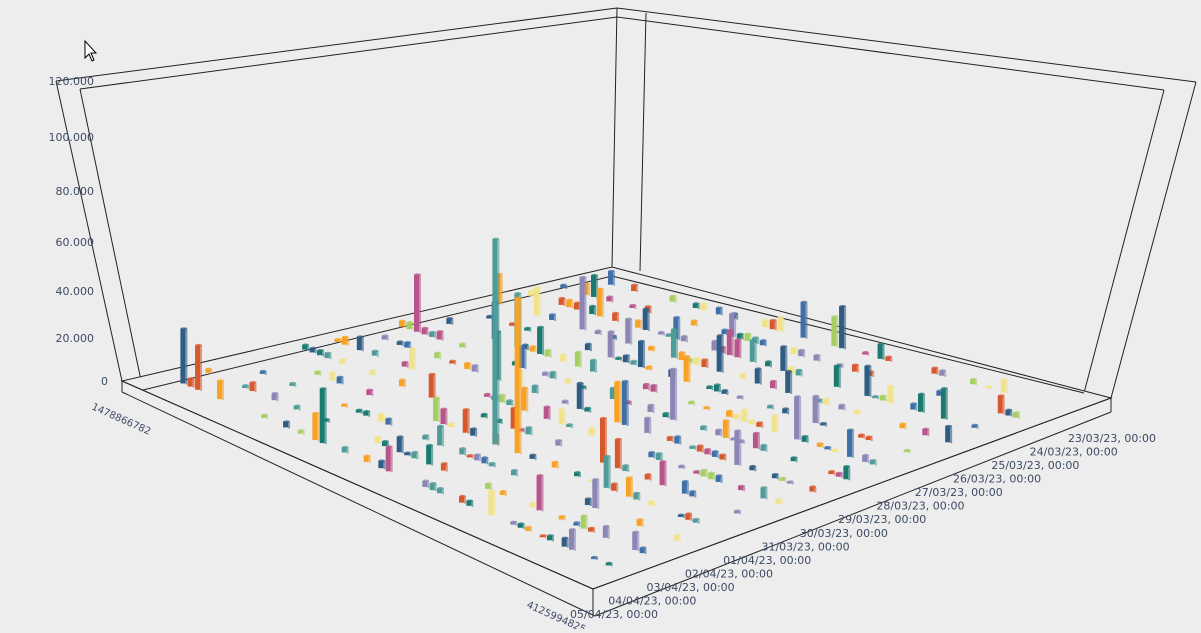 The width and height of the screenshot is (1201, 633). I want to click on date-axis-label: 28/03/23, 00:00, so click(920, 506).